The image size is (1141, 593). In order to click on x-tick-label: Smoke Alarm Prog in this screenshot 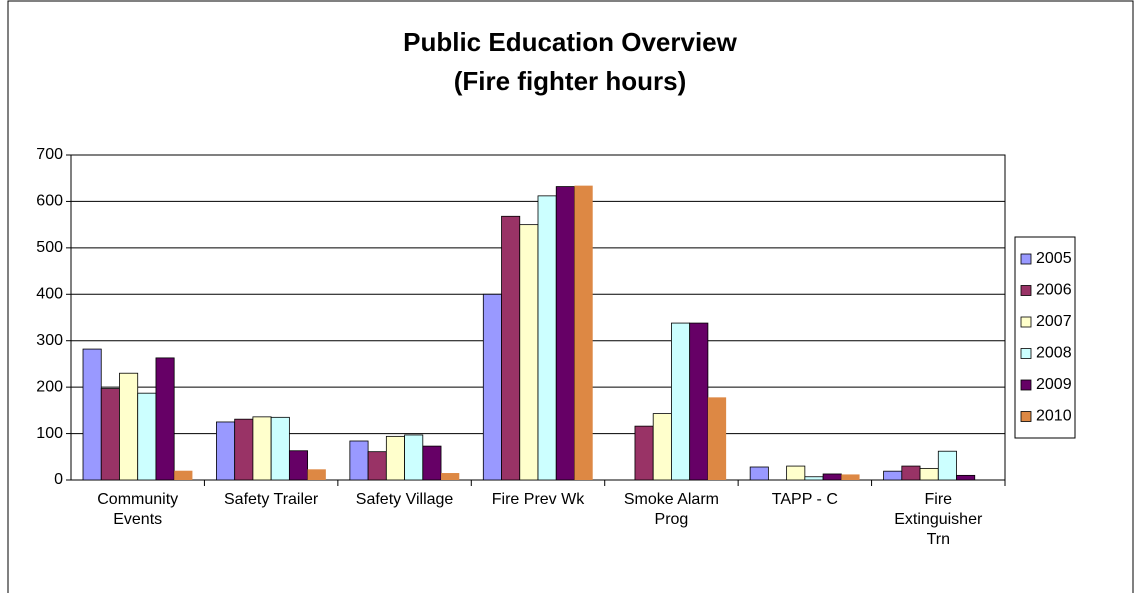, I will do `click(671, 509)`.